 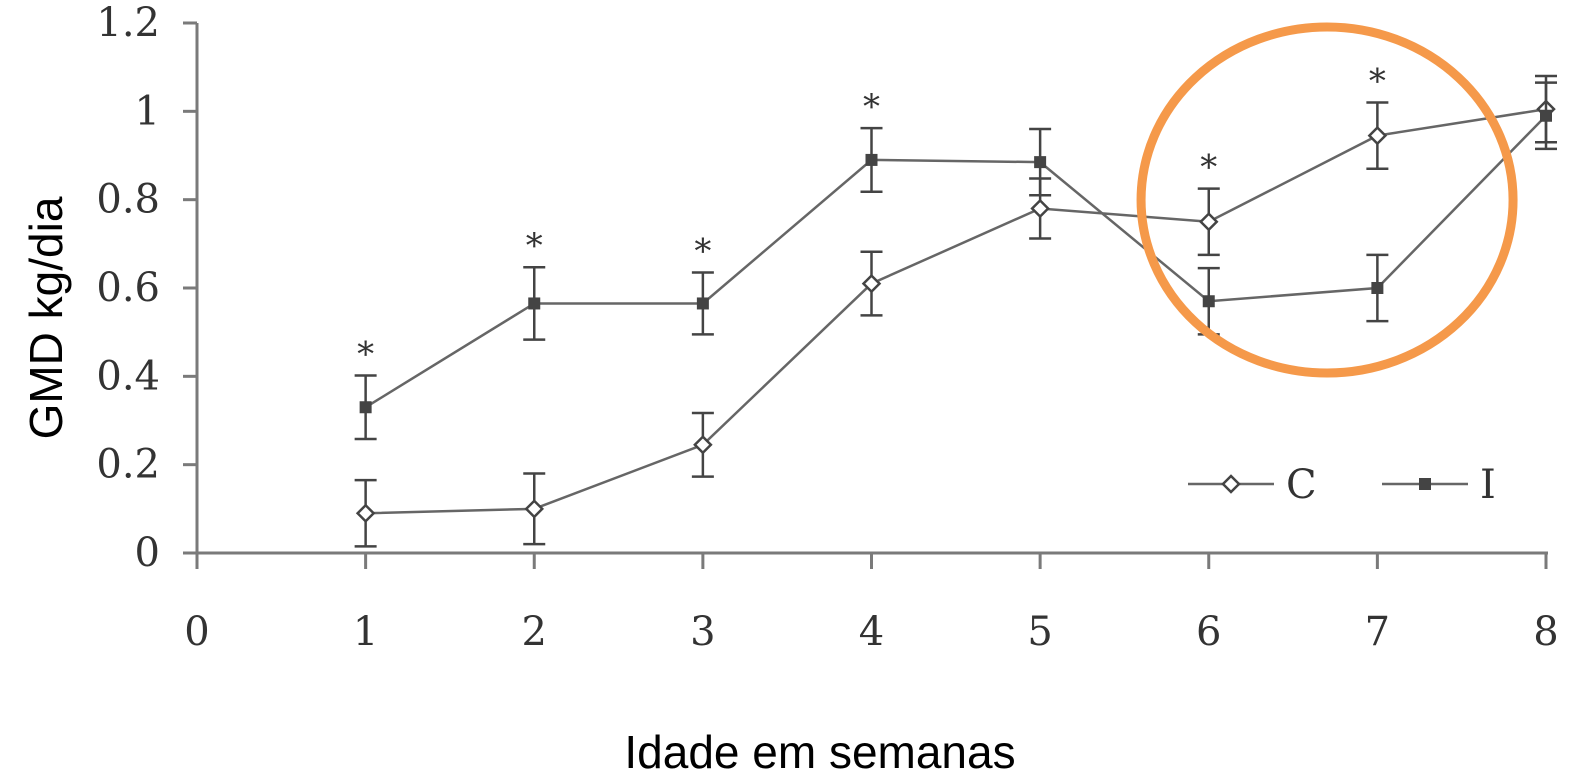 I want to click on x-tick-label: 4, so click(x=871, y=632).